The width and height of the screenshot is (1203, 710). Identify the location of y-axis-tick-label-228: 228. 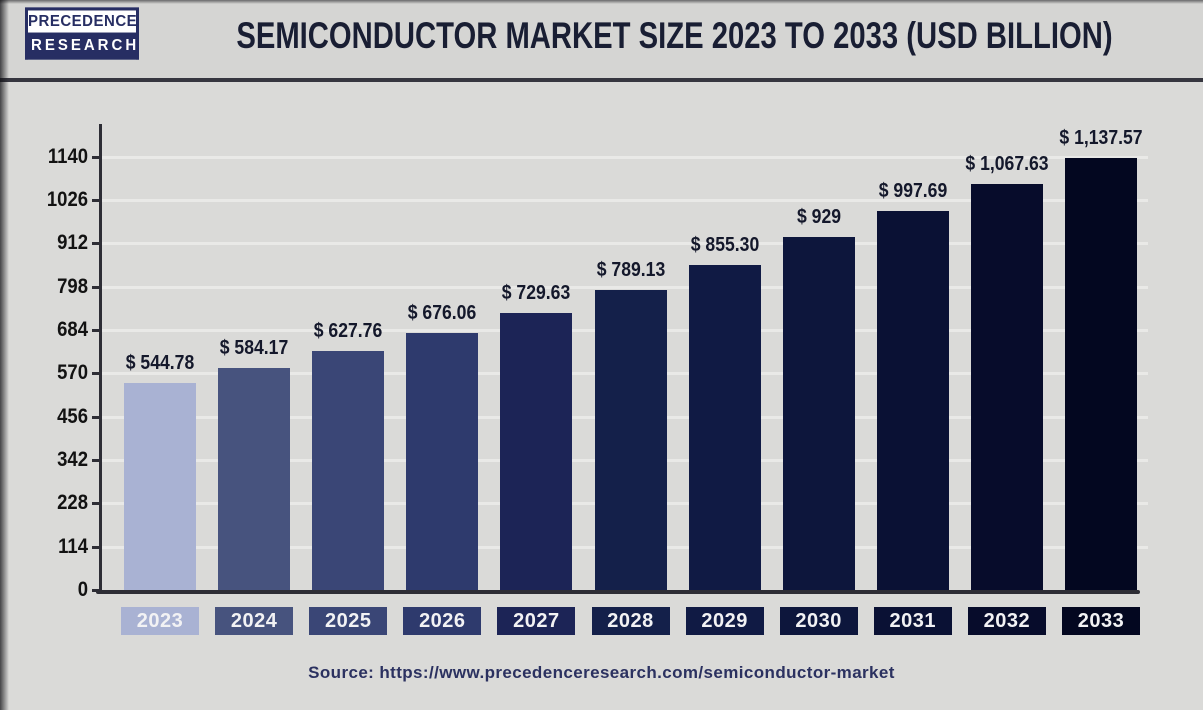
(72, 503).